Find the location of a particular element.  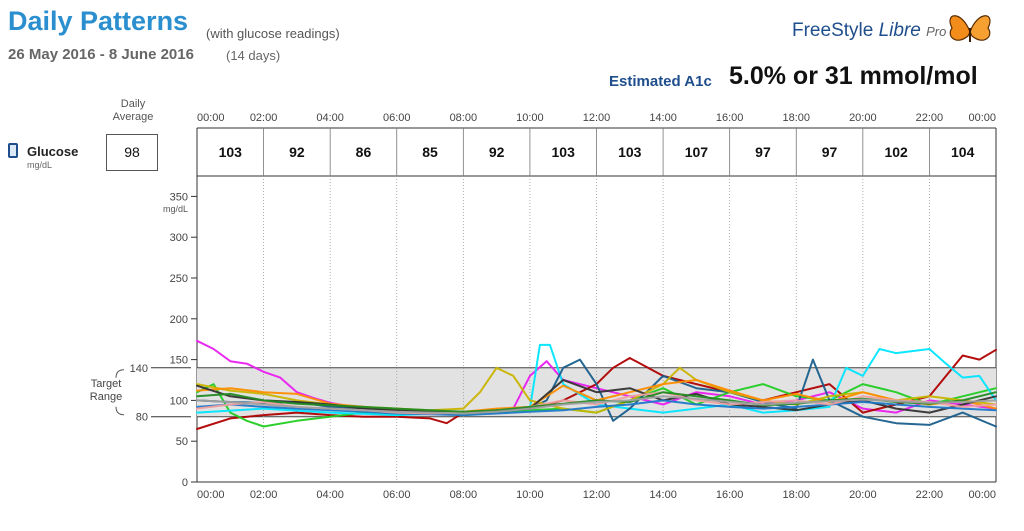

y-tick-label: 150 is located at coordinates (179, 361).